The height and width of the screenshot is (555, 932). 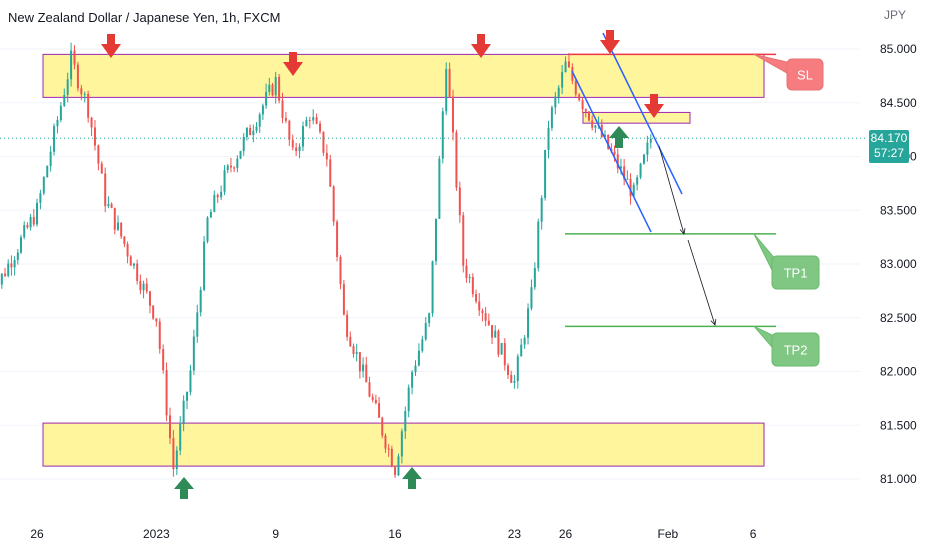 What do you see at coordinates (805, 74) in the screenshot?
I see `level-sl-box` at bounding box center [805, 74].